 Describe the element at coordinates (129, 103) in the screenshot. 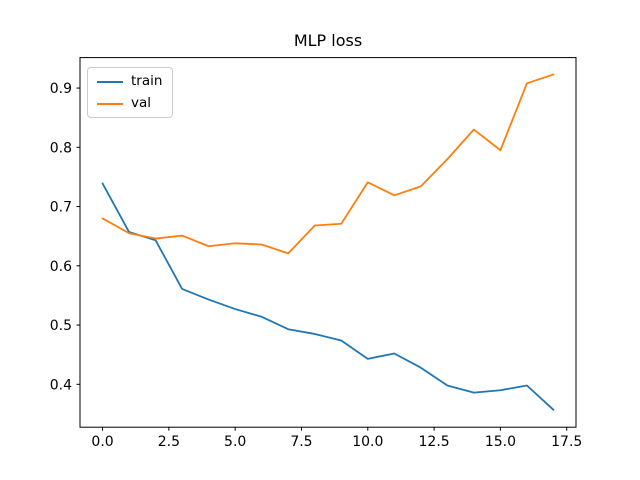

I see `legend-entry-val: val` at that location.